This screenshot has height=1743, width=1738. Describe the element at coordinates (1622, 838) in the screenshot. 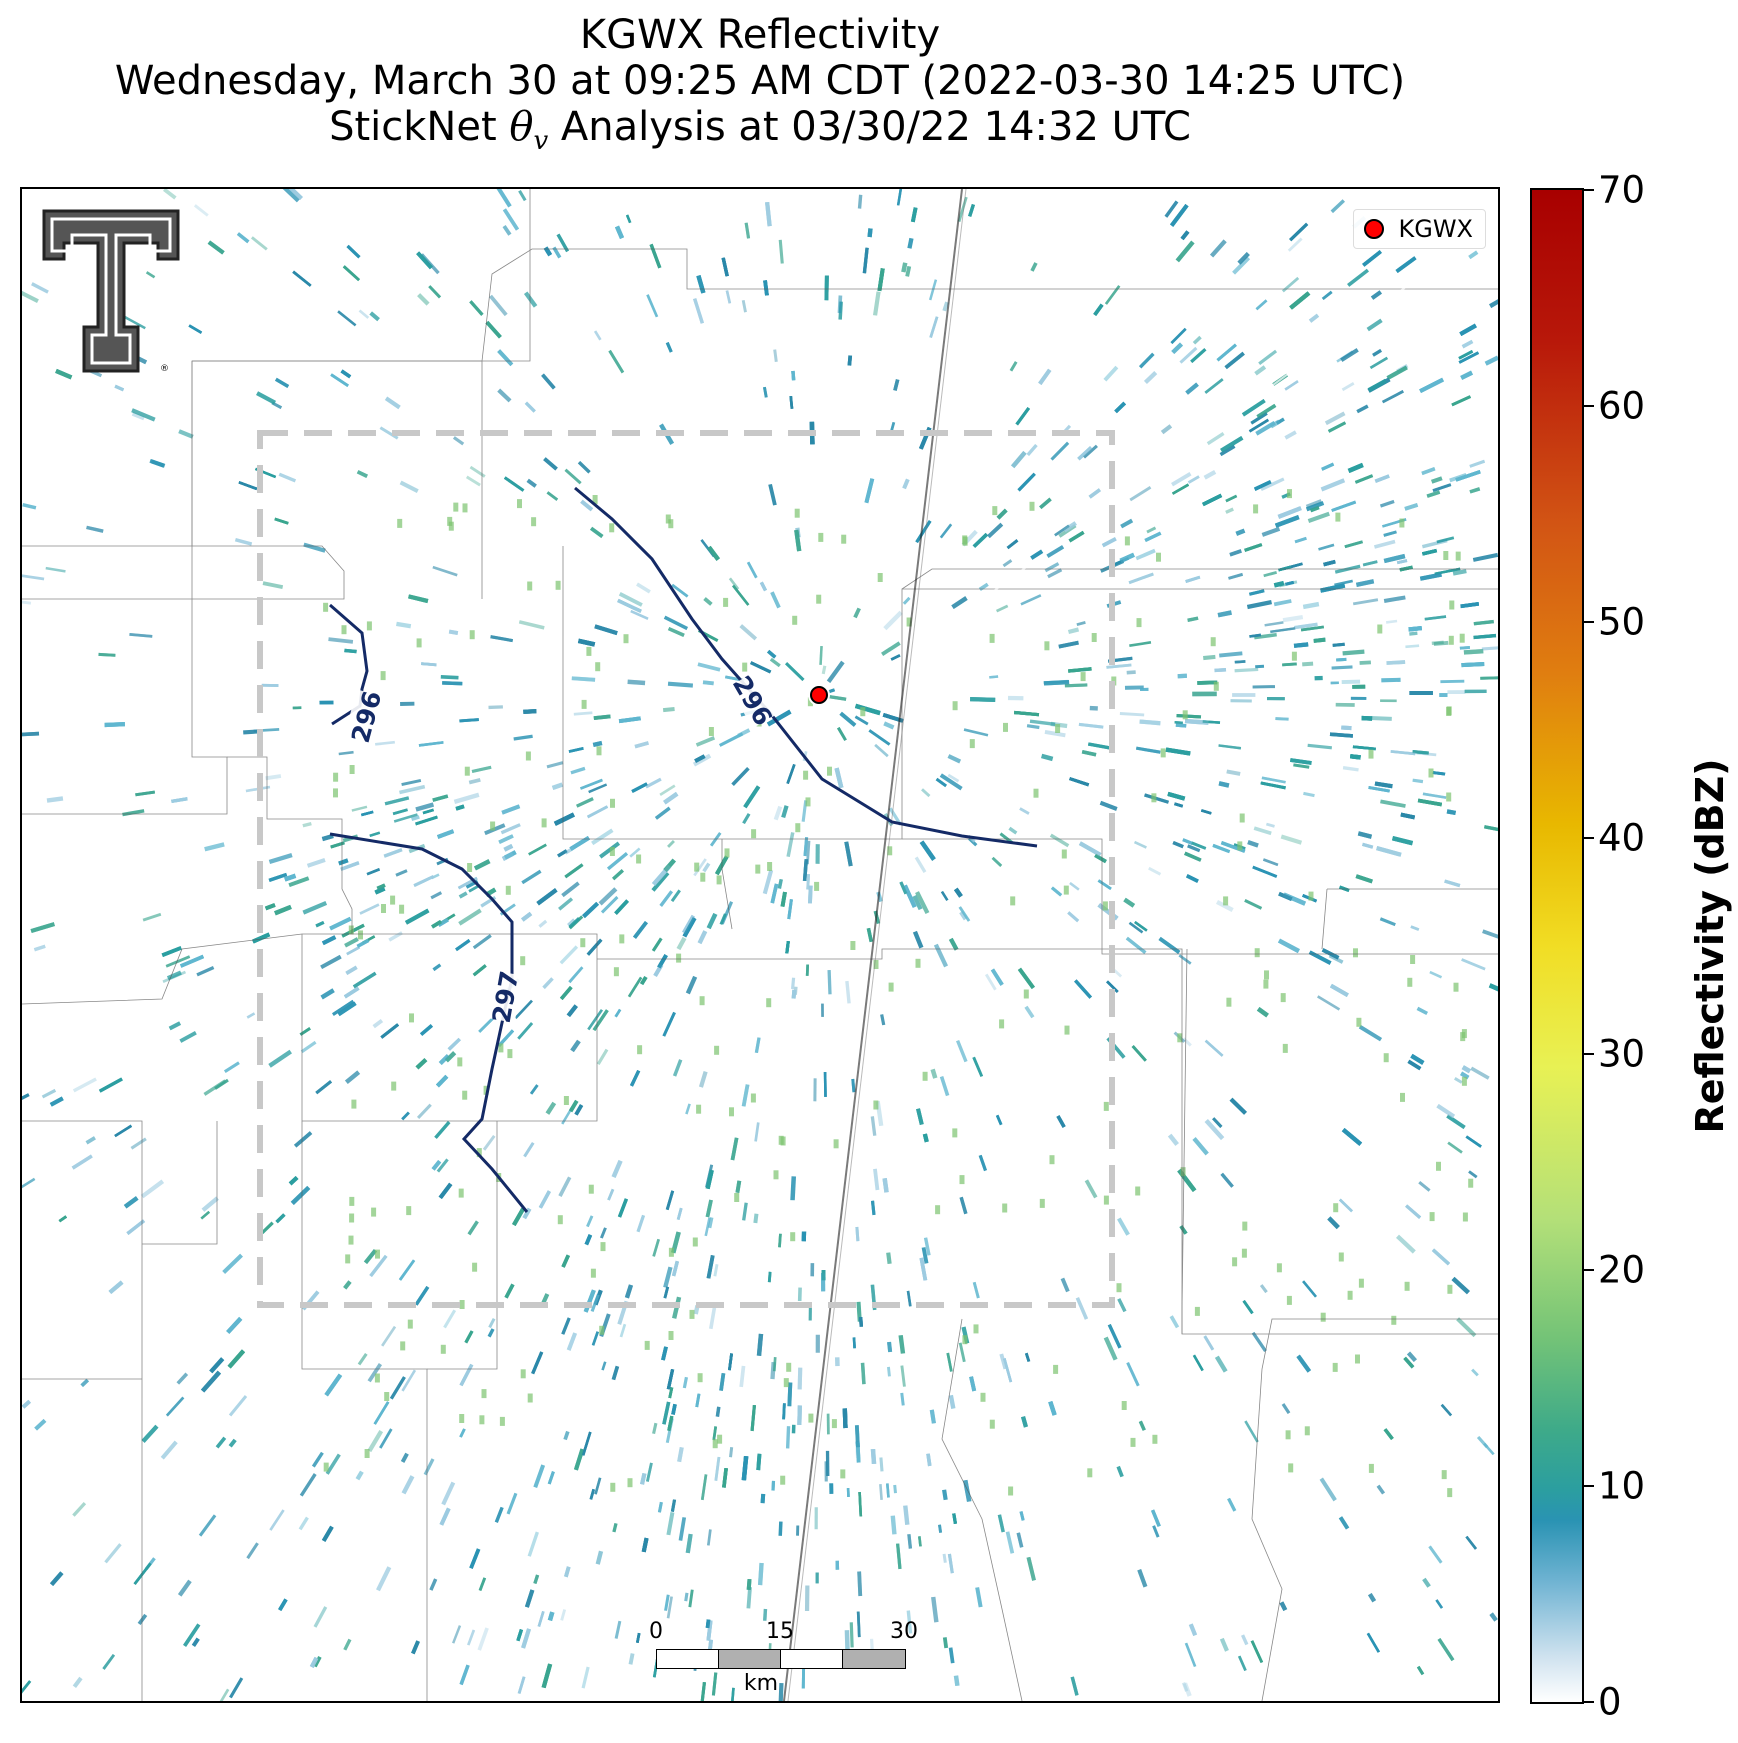

I see `colorbar-tick-label: 40` at that location.